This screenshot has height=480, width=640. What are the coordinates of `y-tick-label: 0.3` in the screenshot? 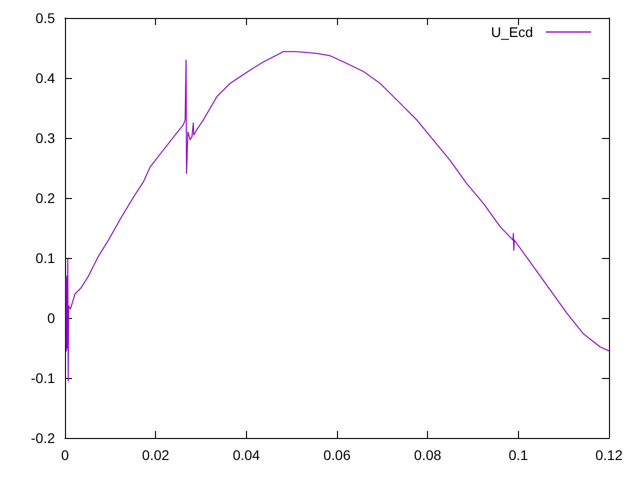 It's located at (46, 138).